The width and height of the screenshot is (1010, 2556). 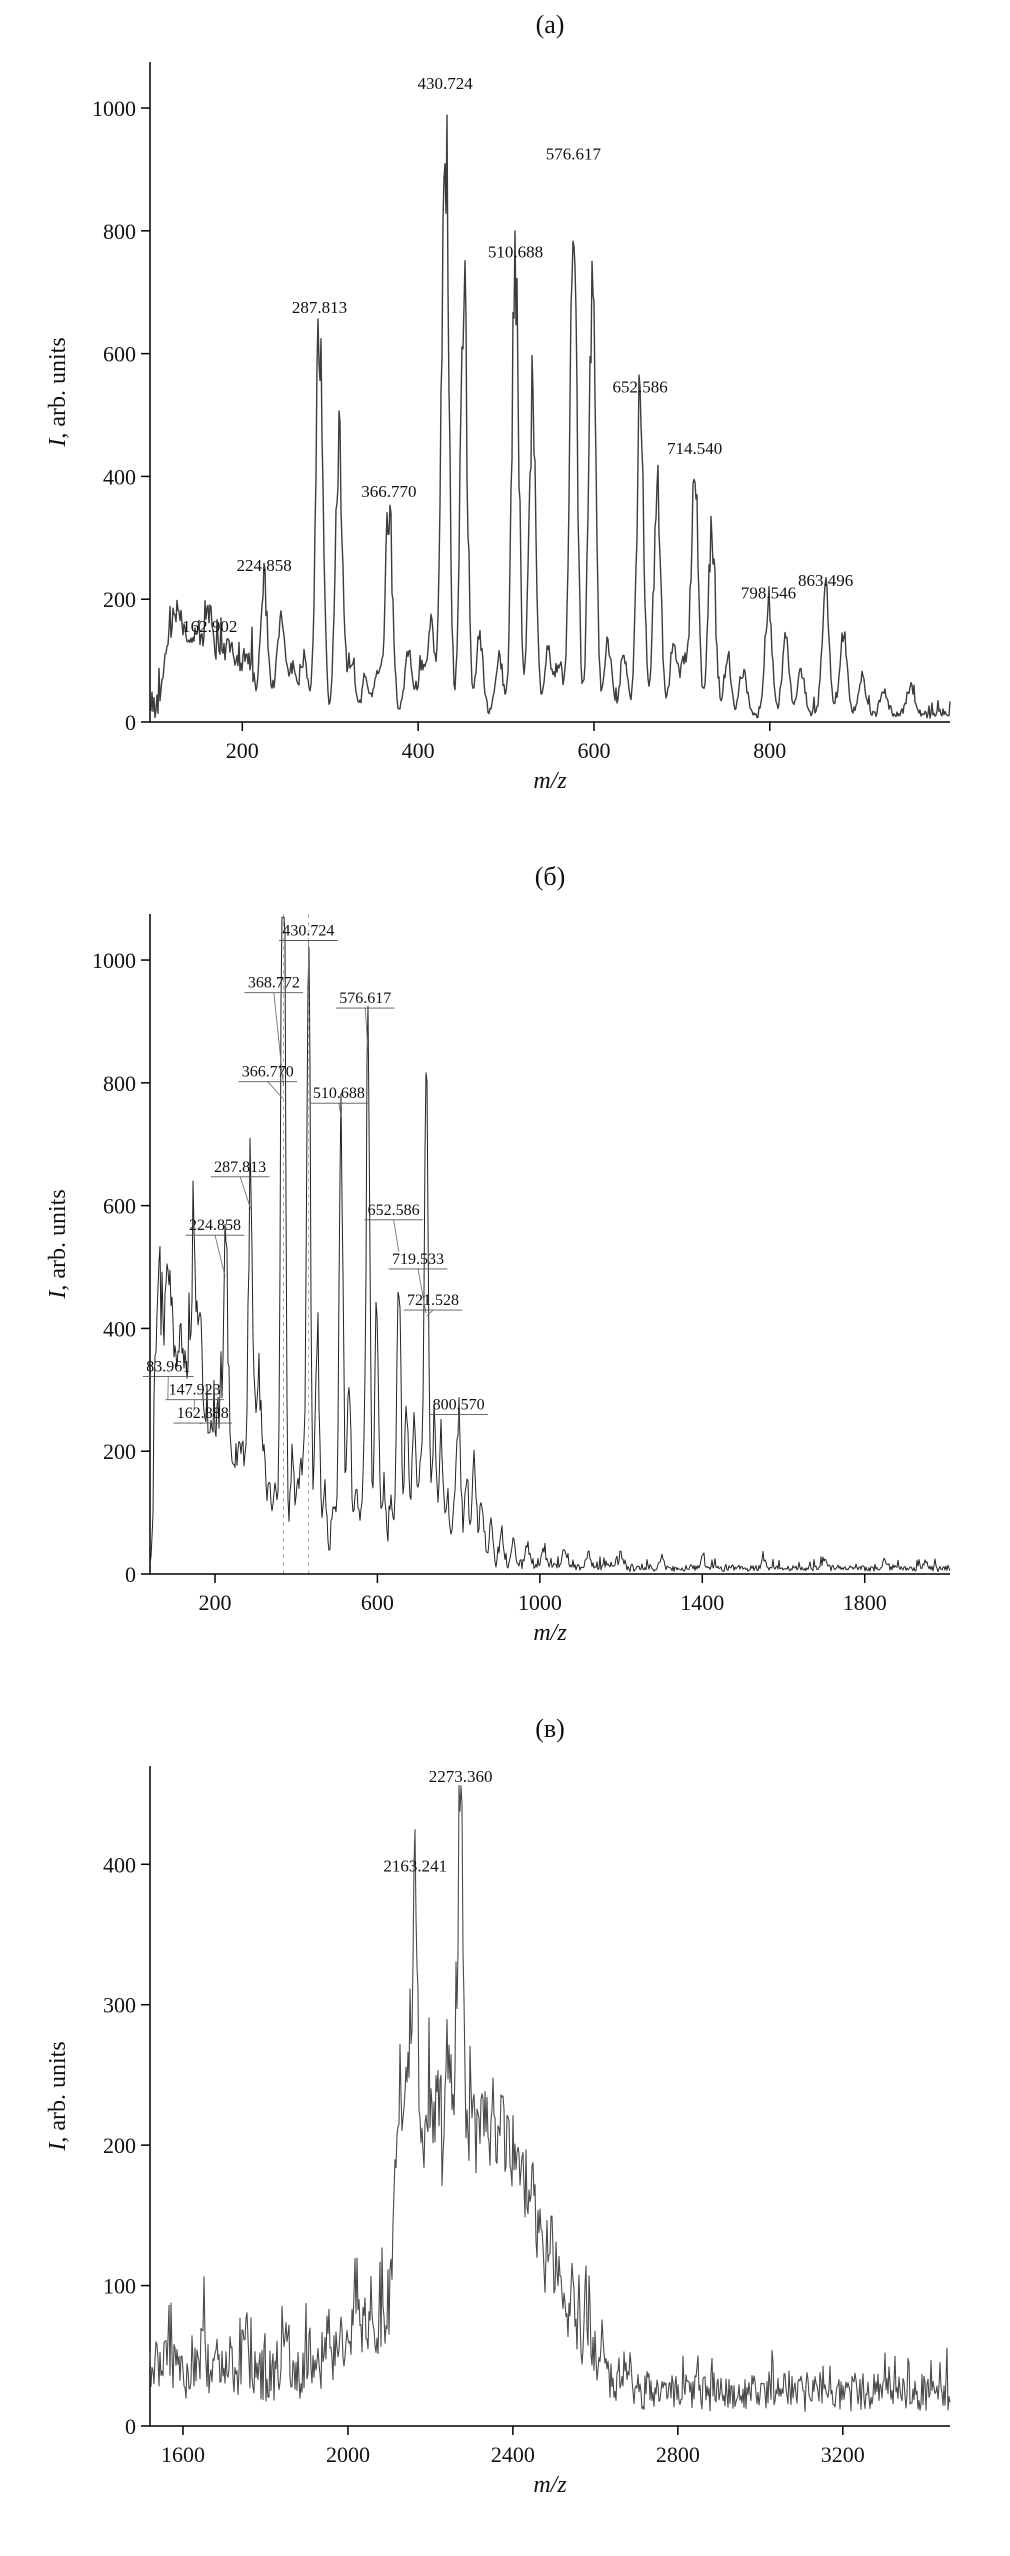 I want to click on panel-title-v: (в), so click(x=550, y=1728).